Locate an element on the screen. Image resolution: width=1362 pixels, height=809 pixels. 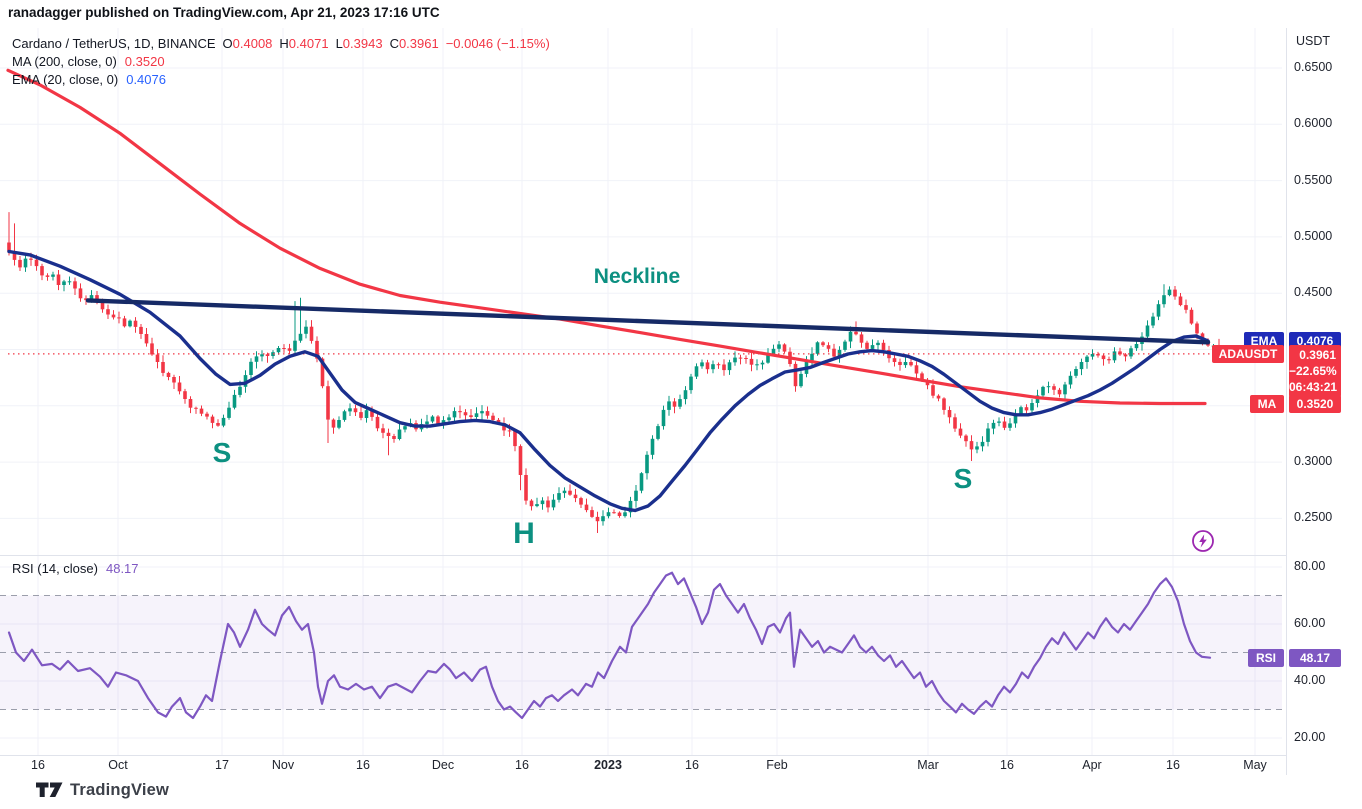
rsi-axis-tick: 80.00 is located at coordinates (1310, 566).